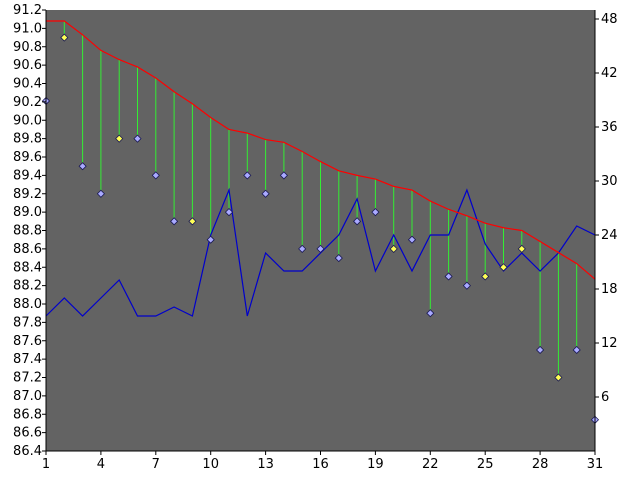  Describe the element at coordinates (27, 286) in the screenshot. I see `y-left-tick-label: 88.2` at that location.